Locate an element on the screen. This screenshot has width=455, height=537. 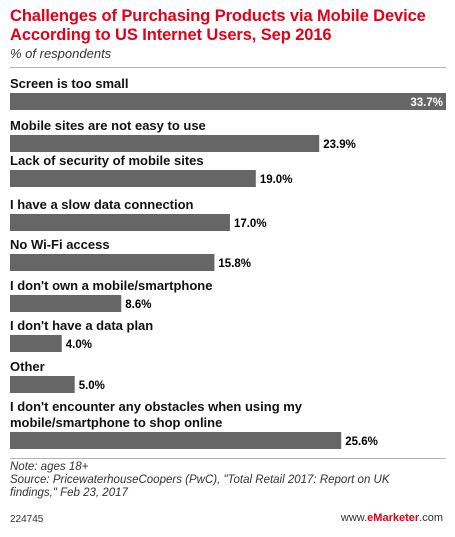
category-label: I don't own a mobile/smartphone is located at coordinates (111, 285).